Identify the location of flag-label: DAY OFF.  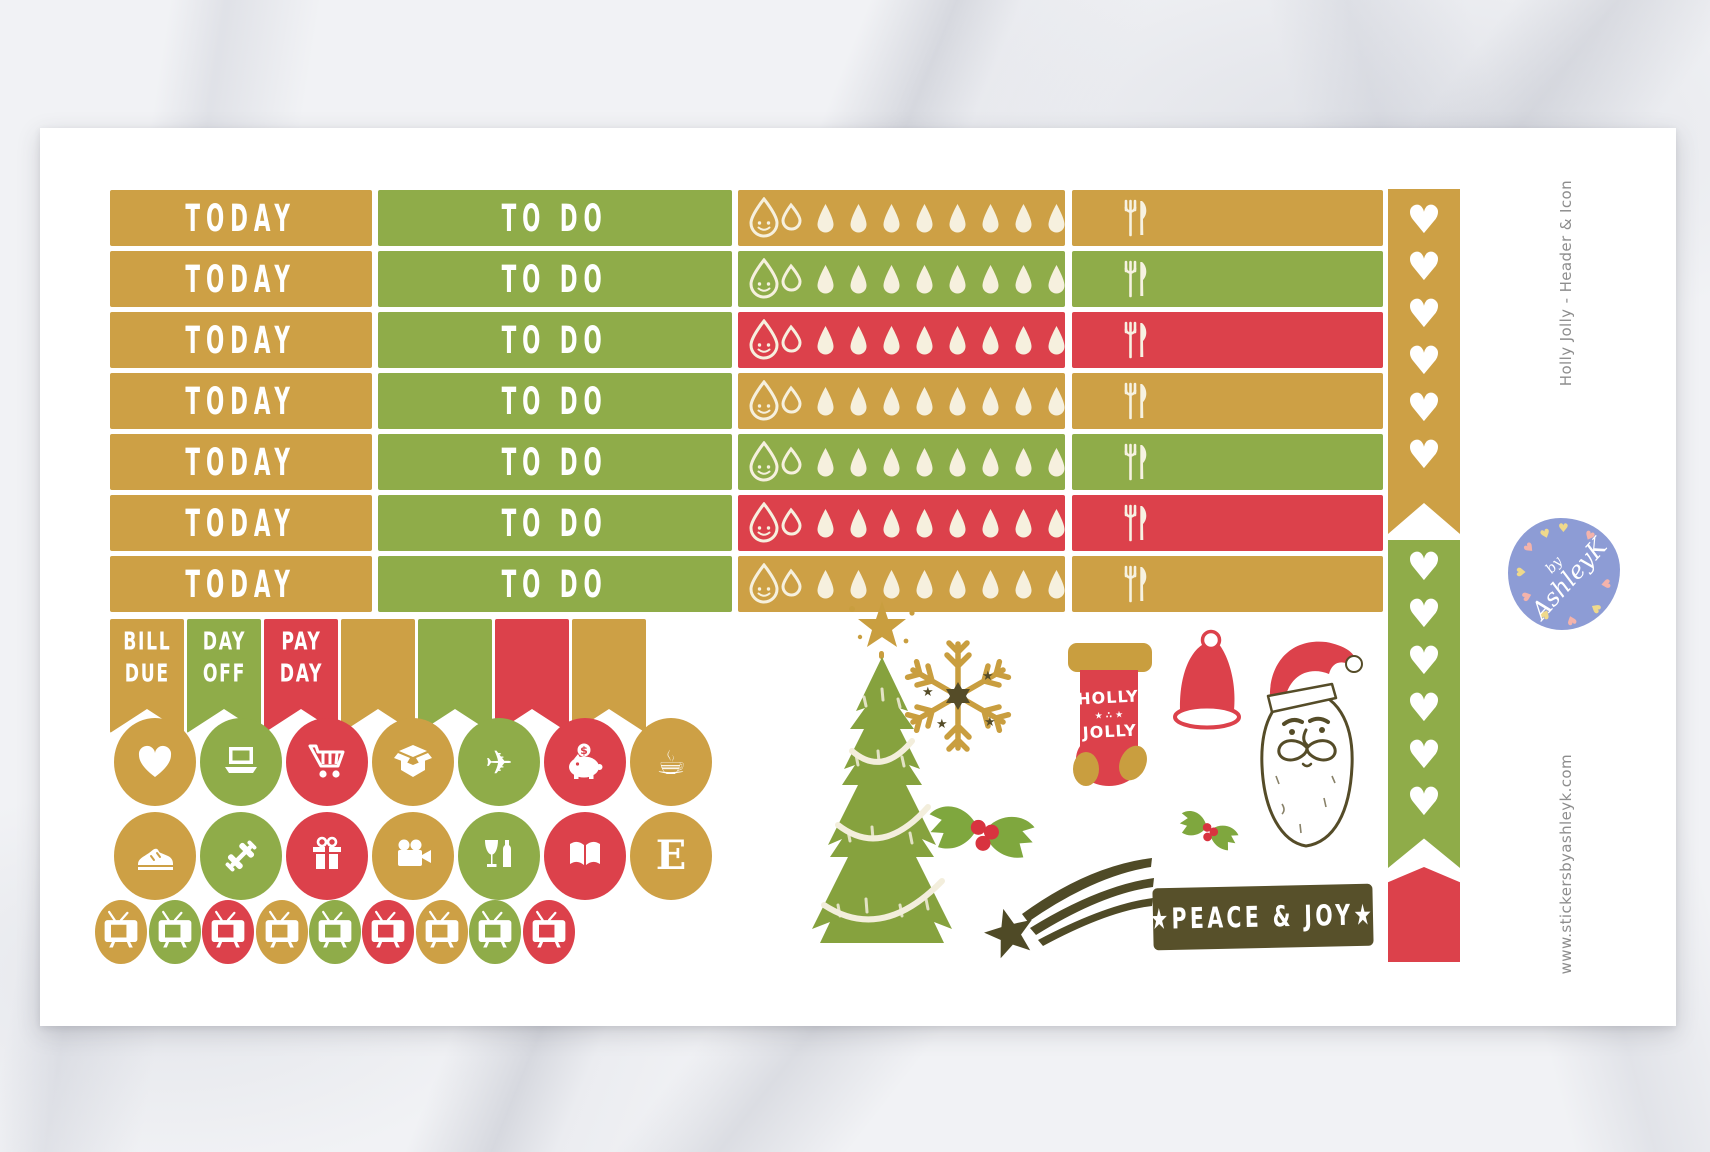
(224, 657).